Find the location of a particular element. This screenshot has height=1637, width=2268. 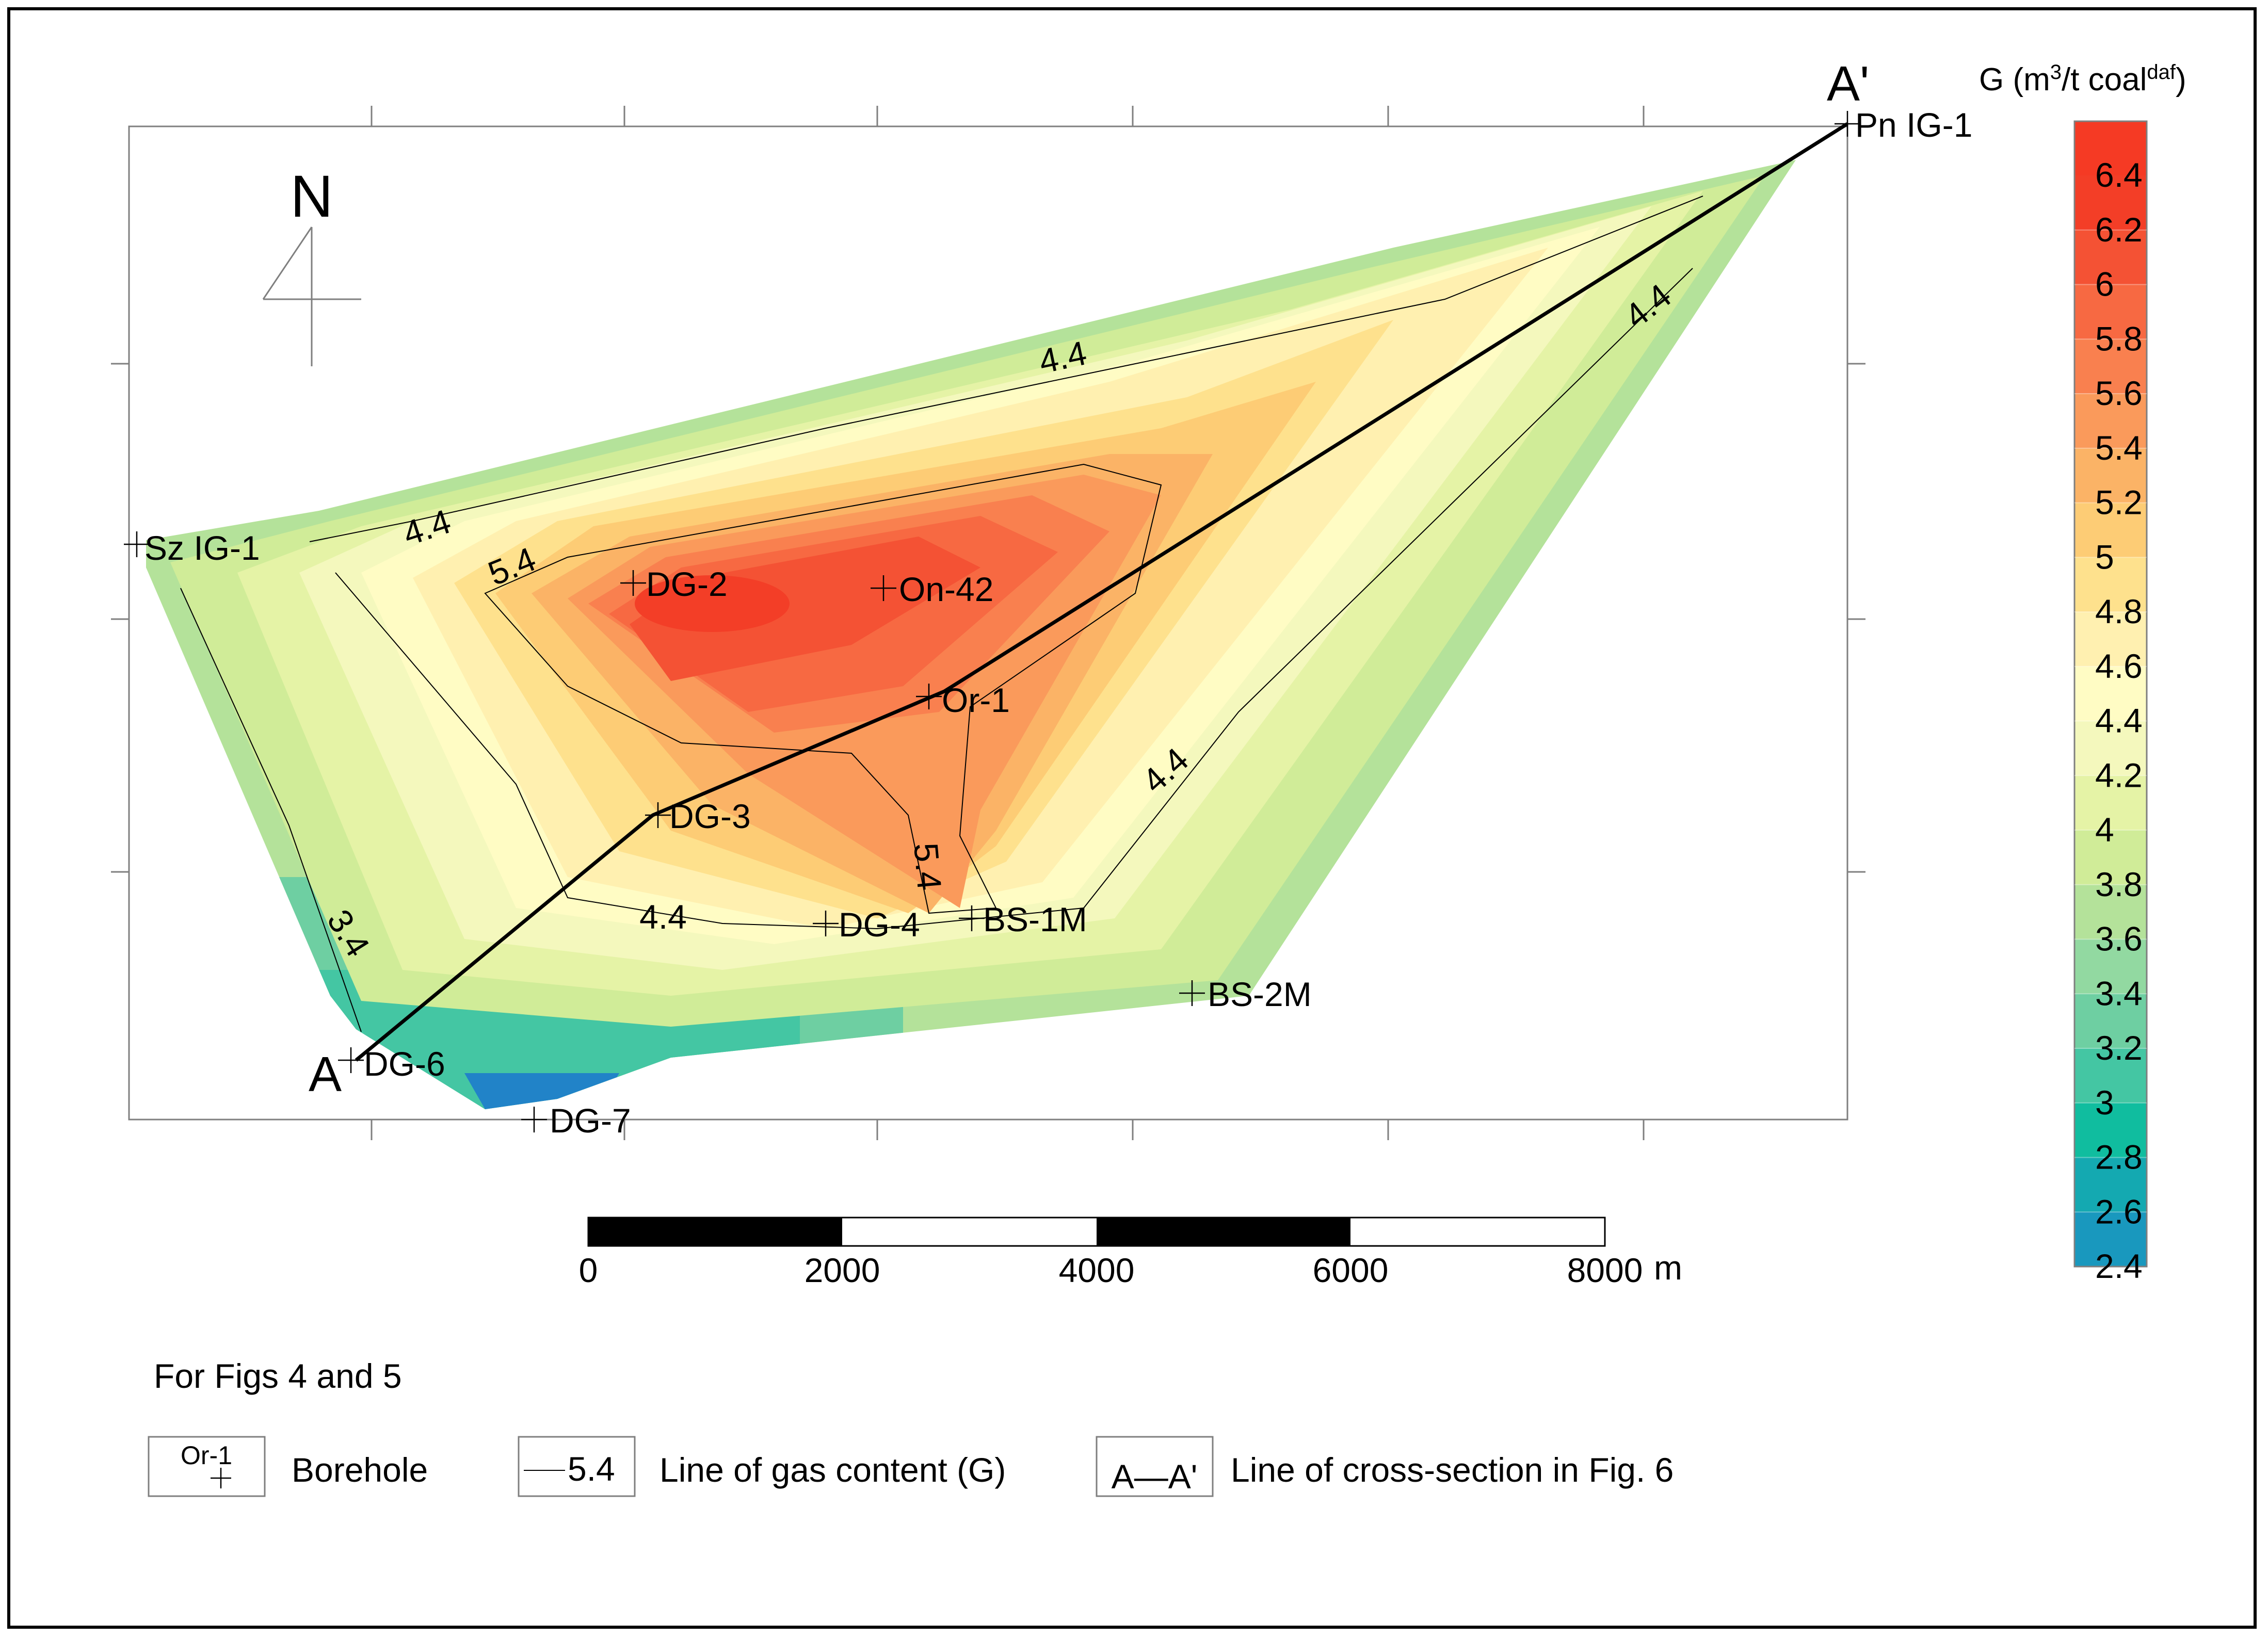

legend-caption: For Figs 4 and 5 is located at coordinates (278, 1376).